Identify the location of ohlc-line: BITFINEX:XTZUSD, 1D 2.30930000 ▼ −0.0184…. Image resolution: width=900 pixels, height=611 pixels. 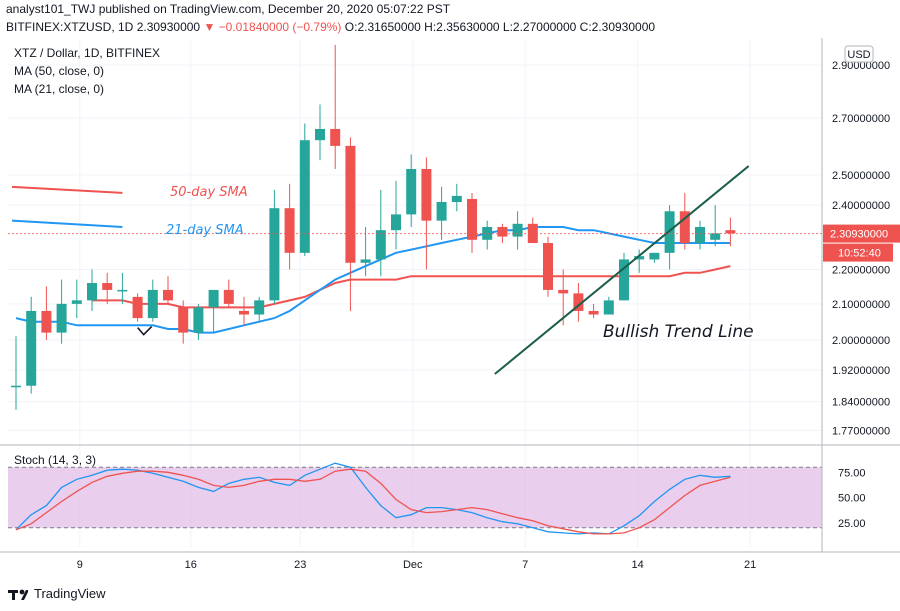
(330, 27).